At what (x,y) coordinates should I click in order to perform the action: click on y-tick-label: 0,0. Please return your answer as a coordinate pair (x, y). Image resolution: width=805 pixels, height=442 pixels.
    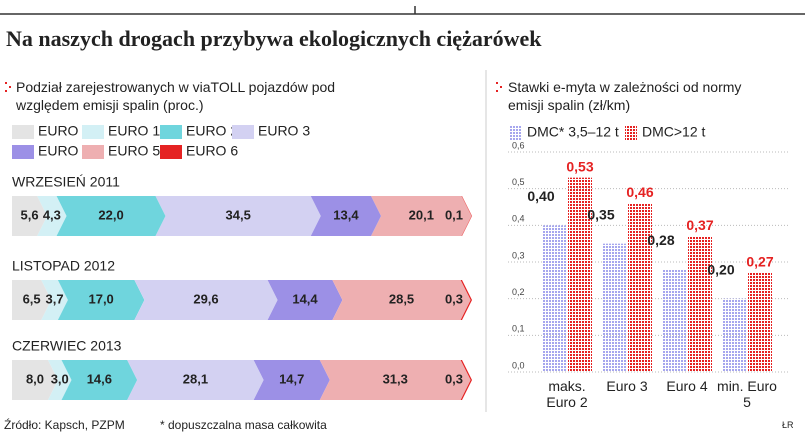
    Looking at the image, I should click on (518, 365).